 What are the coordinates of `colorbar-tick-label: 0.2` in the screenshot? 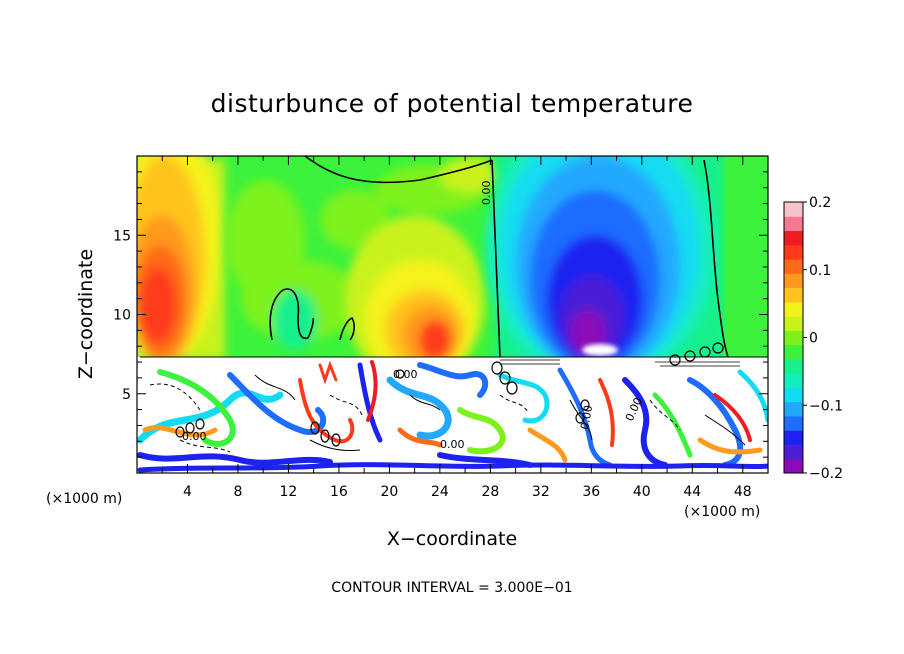 It's located at (820, 203).